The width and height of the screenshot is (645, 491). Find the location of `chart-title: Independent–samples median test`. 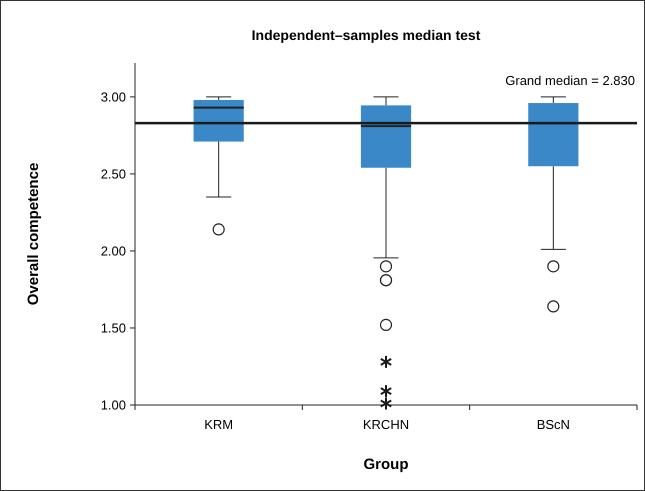

chart-title: Independent–samples median test is located at coordinates (366, 35).